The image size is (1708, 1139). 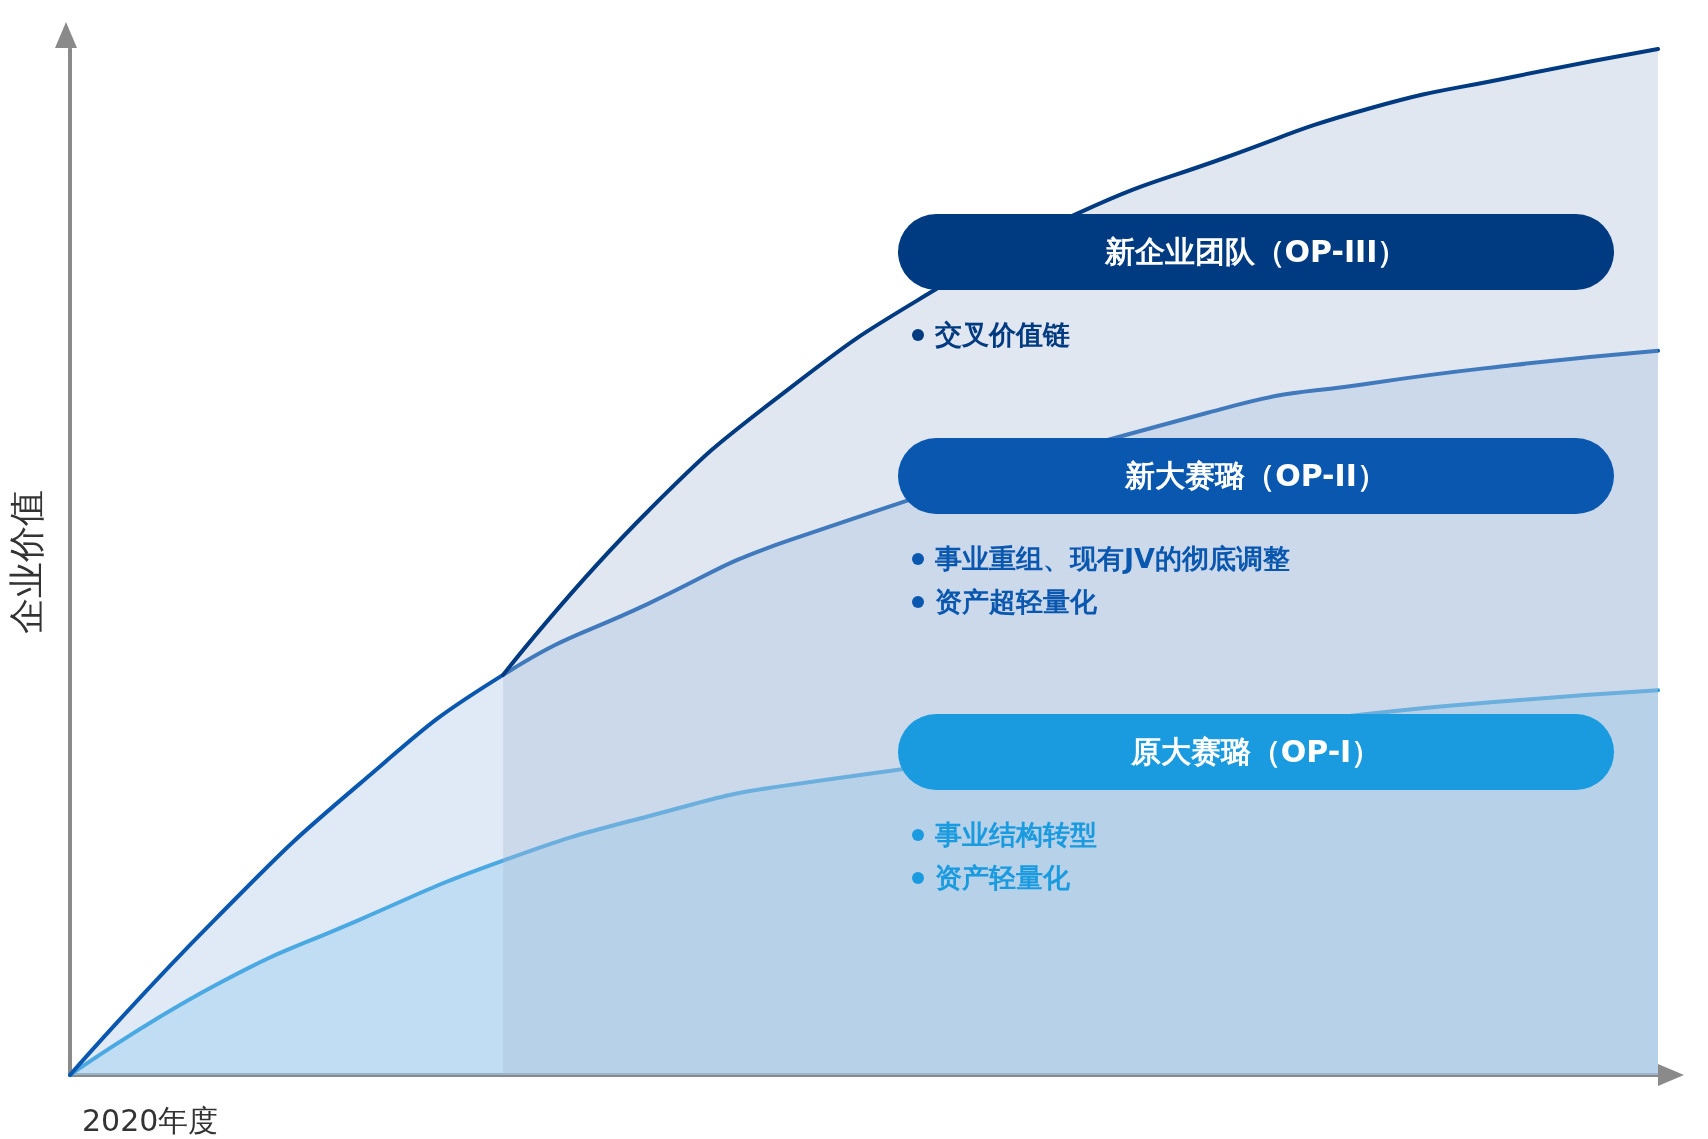 I want to click on y-axis-title: 企业价值, so click(x=26, y=562).